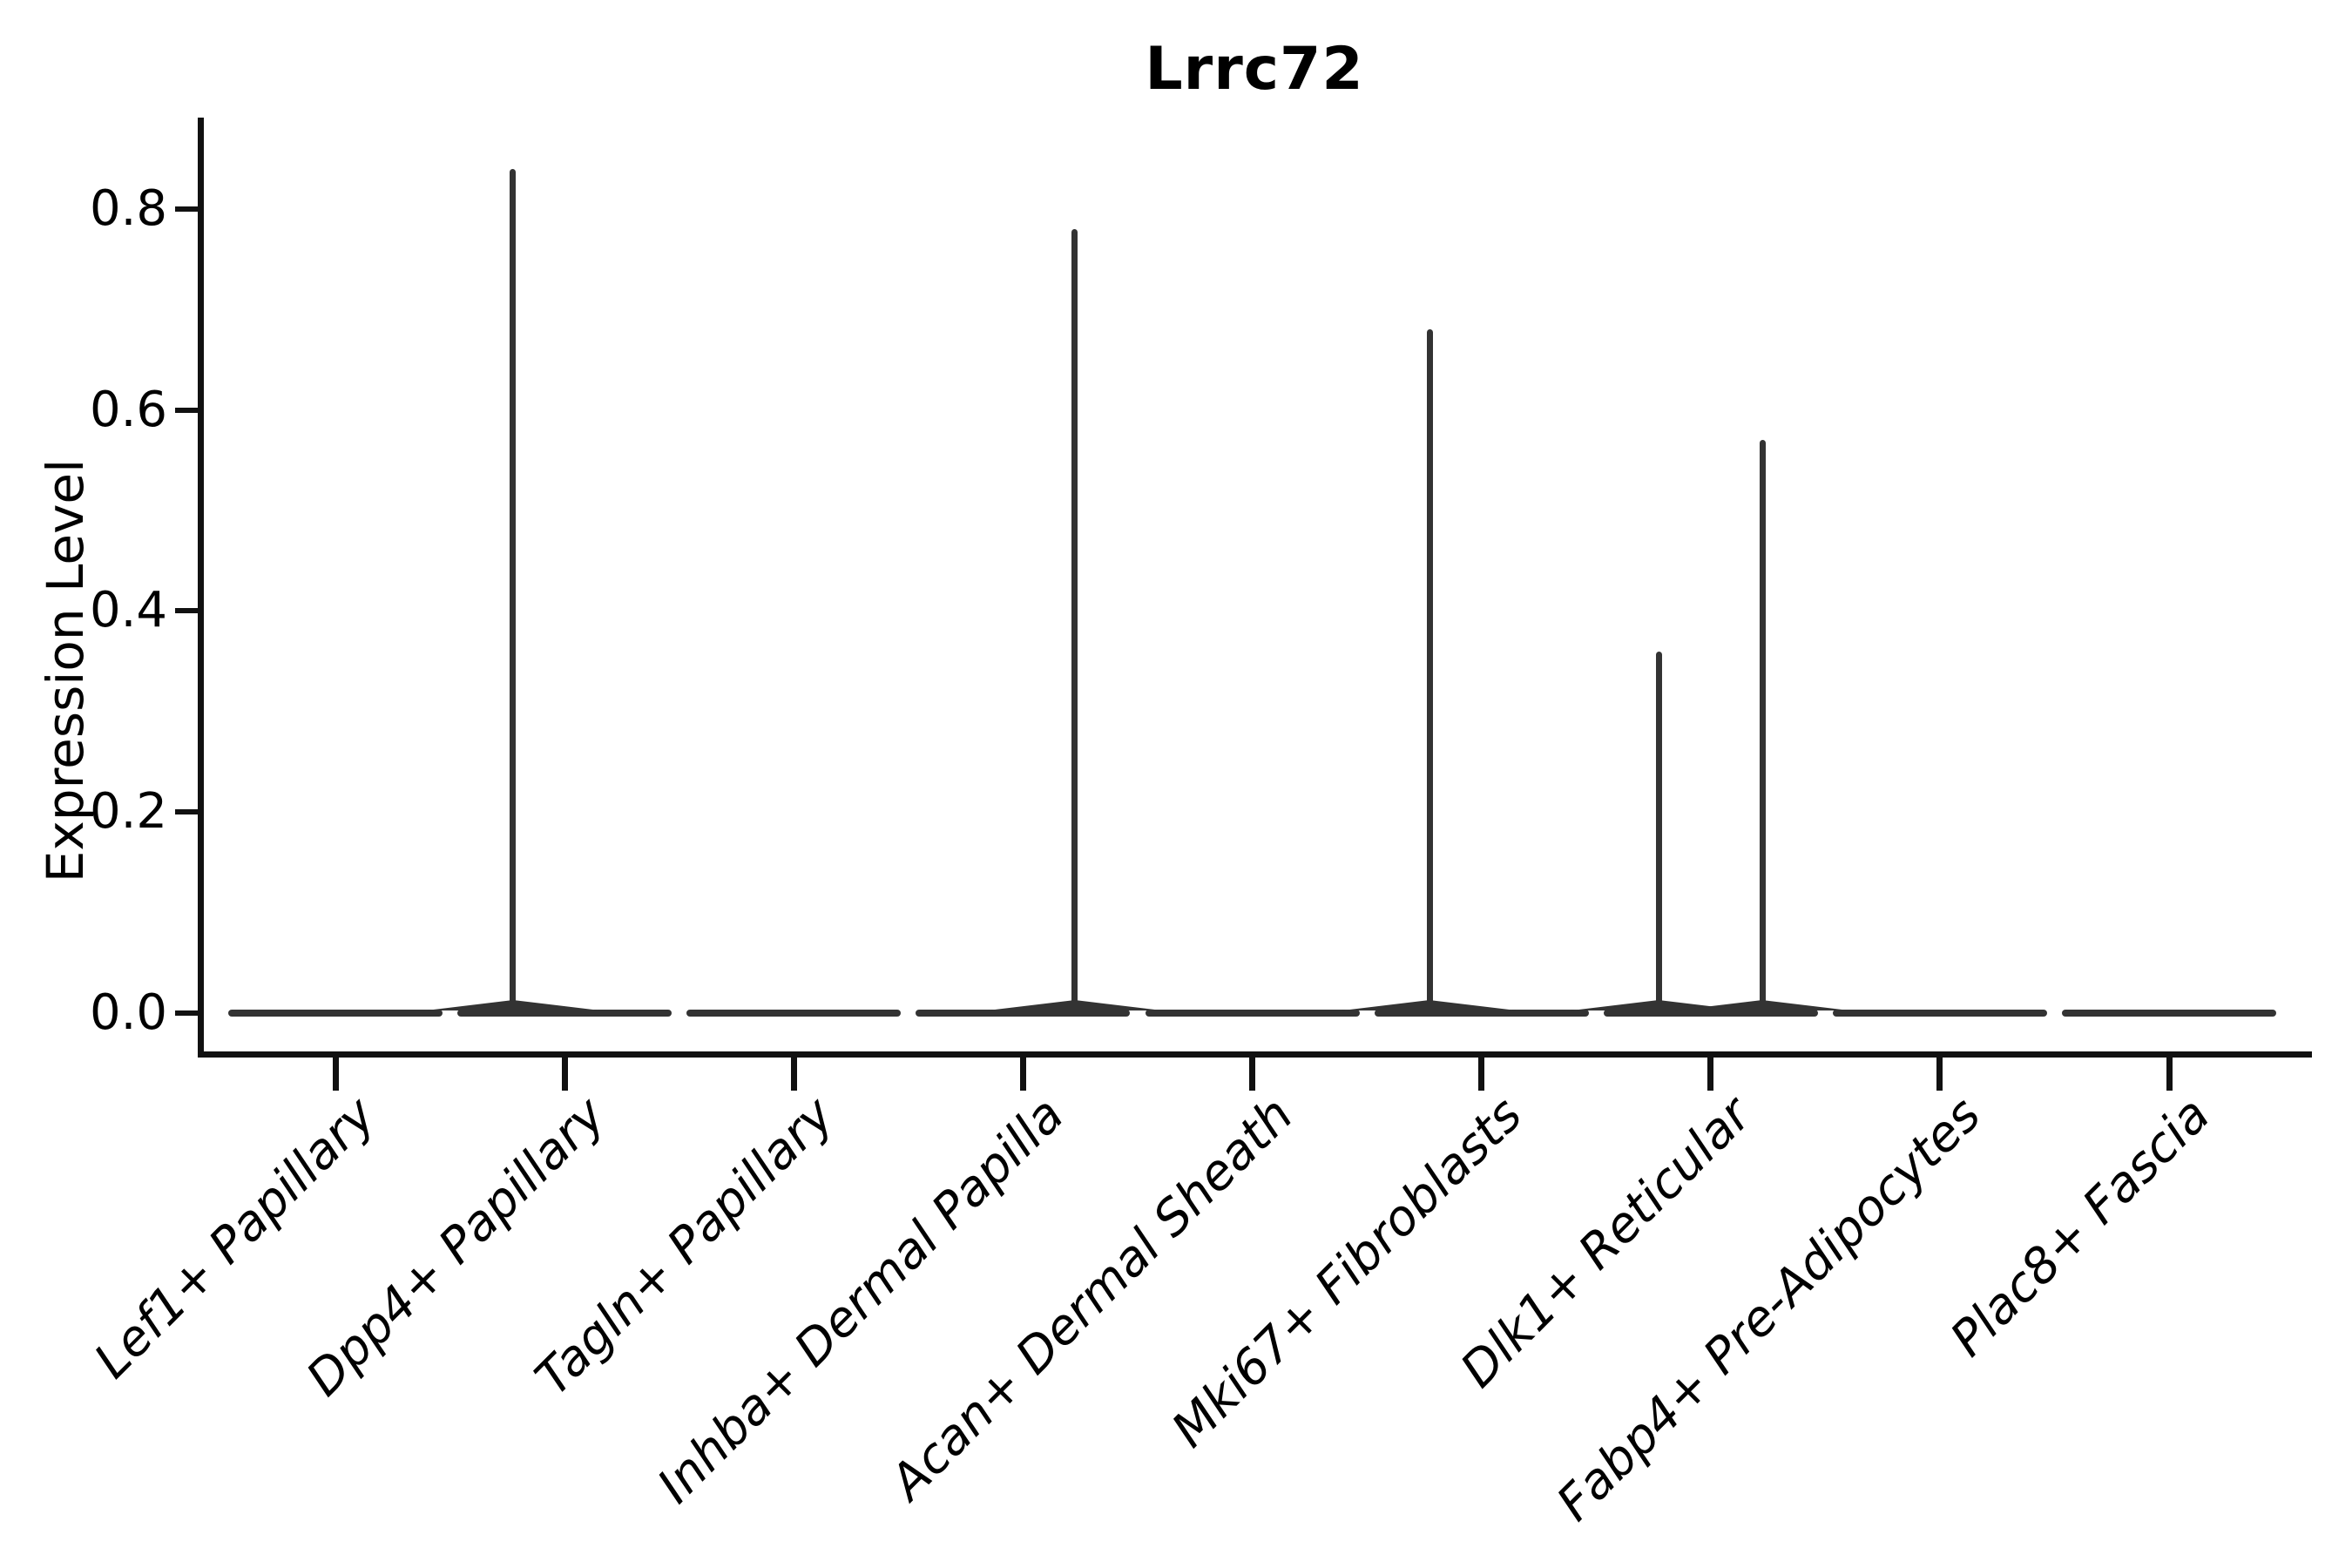  I want to click on x-tick-label: Fabp4+ Pre-Adipocytes, so click(1768, 1309).